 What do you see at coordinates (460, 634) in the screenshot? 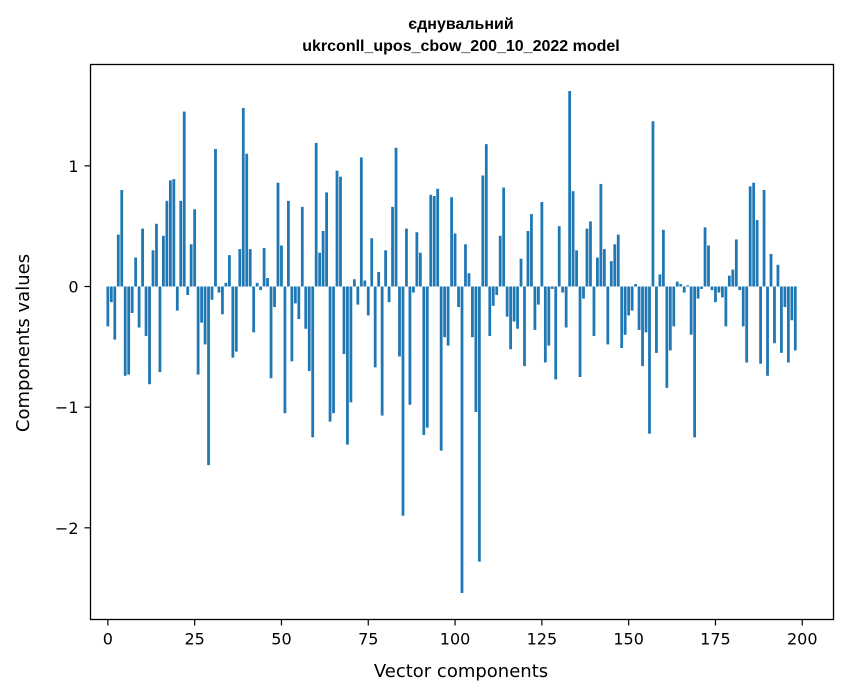
I see `x-axis-ticks: 0 25 50 75 100 125 150 175 200` at bounding box center [460, 634].